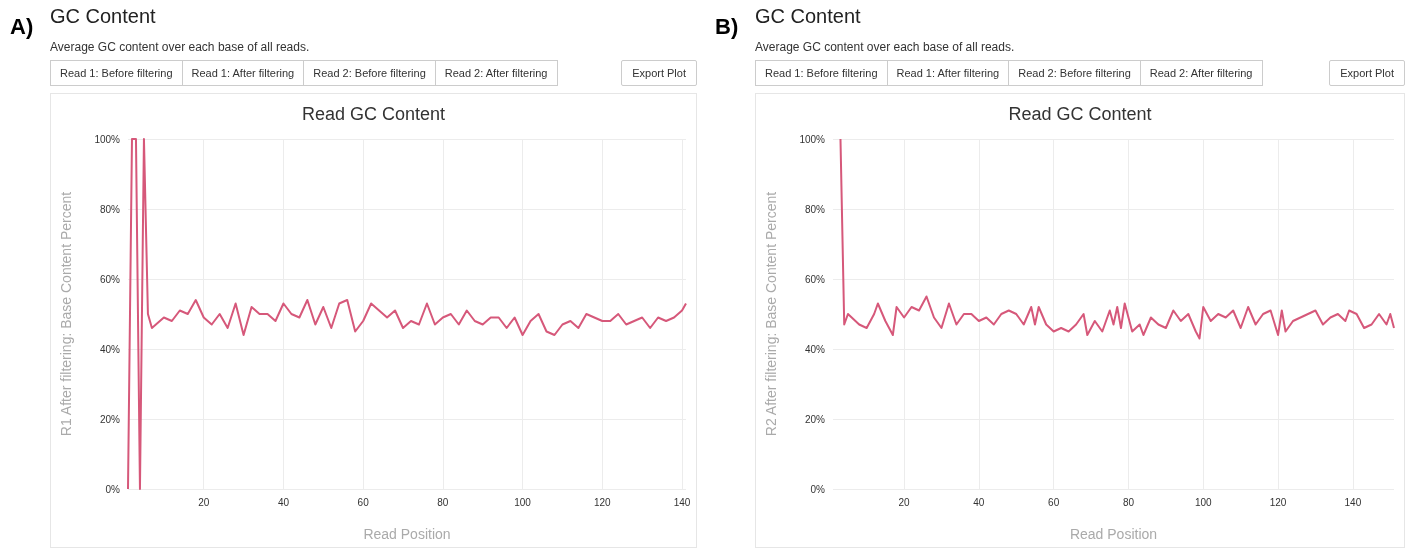 The width and height of the screenshot is (1411, 548). I want to click on text: B), so click(727, 27).